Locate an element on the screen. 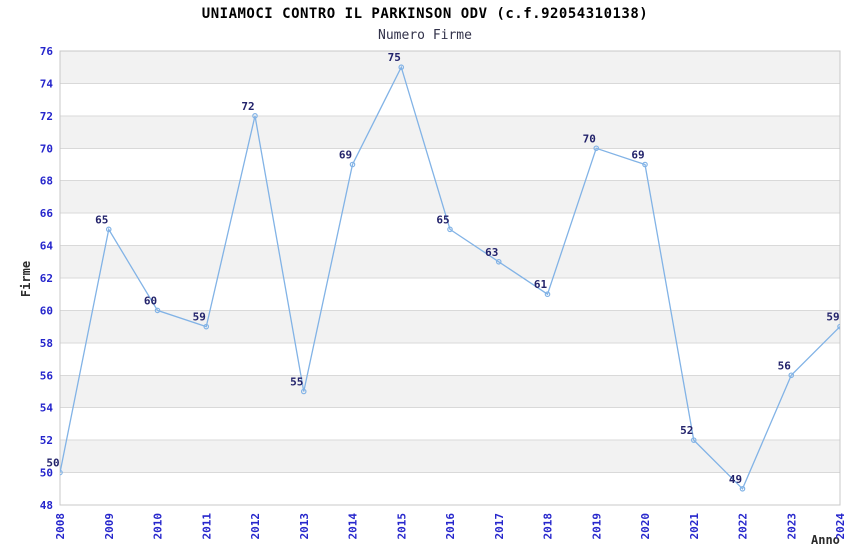  data-point-label: 50 is located at coordinates (52, 463).